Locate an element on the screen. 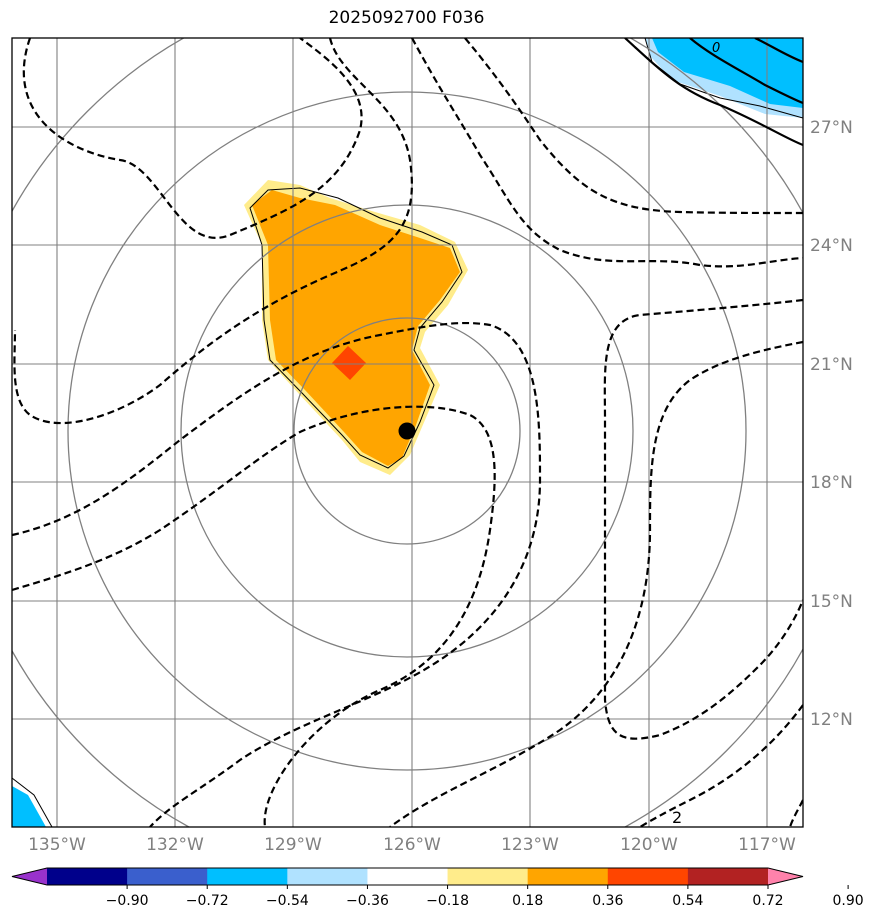 The image size is (873, 924). lon-label: 123°W is located at coordinates (530, 845).